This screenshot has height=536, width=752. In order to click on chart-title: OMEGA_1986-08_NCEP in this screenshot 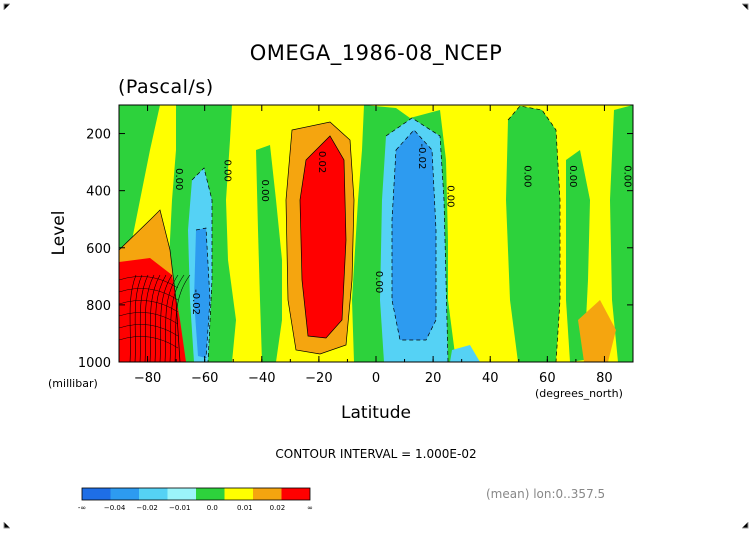, I will do `click(376, 53)`.